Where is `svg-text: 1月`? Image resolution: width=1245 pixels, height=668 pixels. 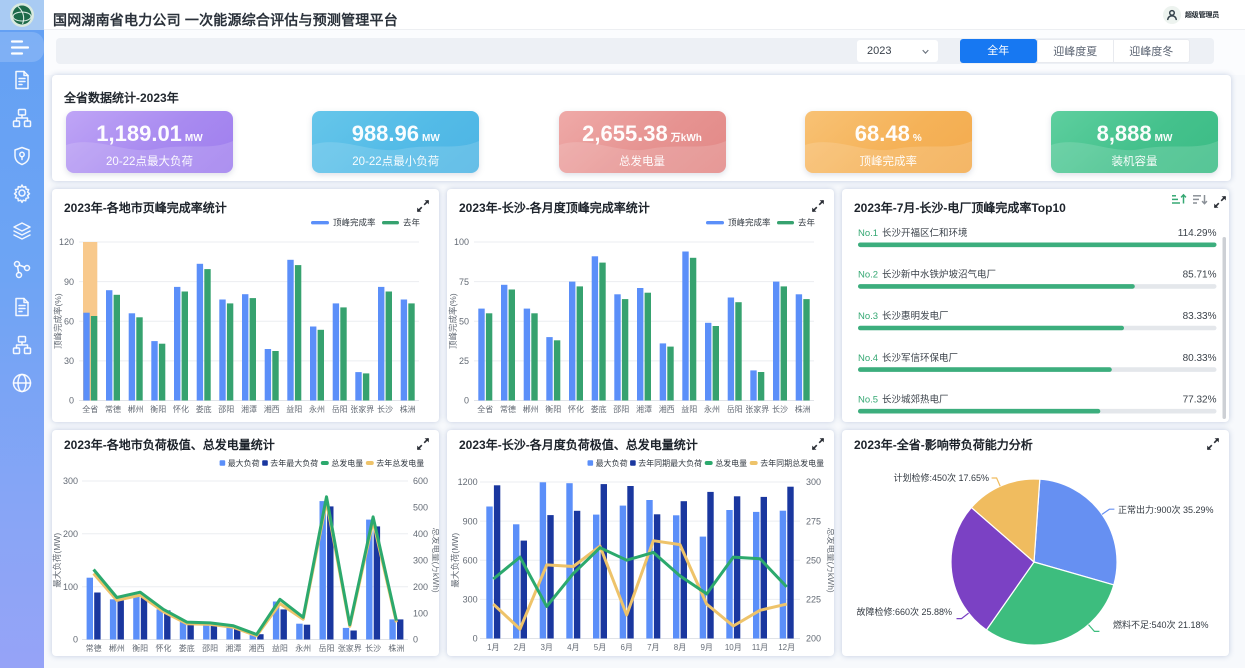 svg-text: 1月 is located at coordinates (493, 647).